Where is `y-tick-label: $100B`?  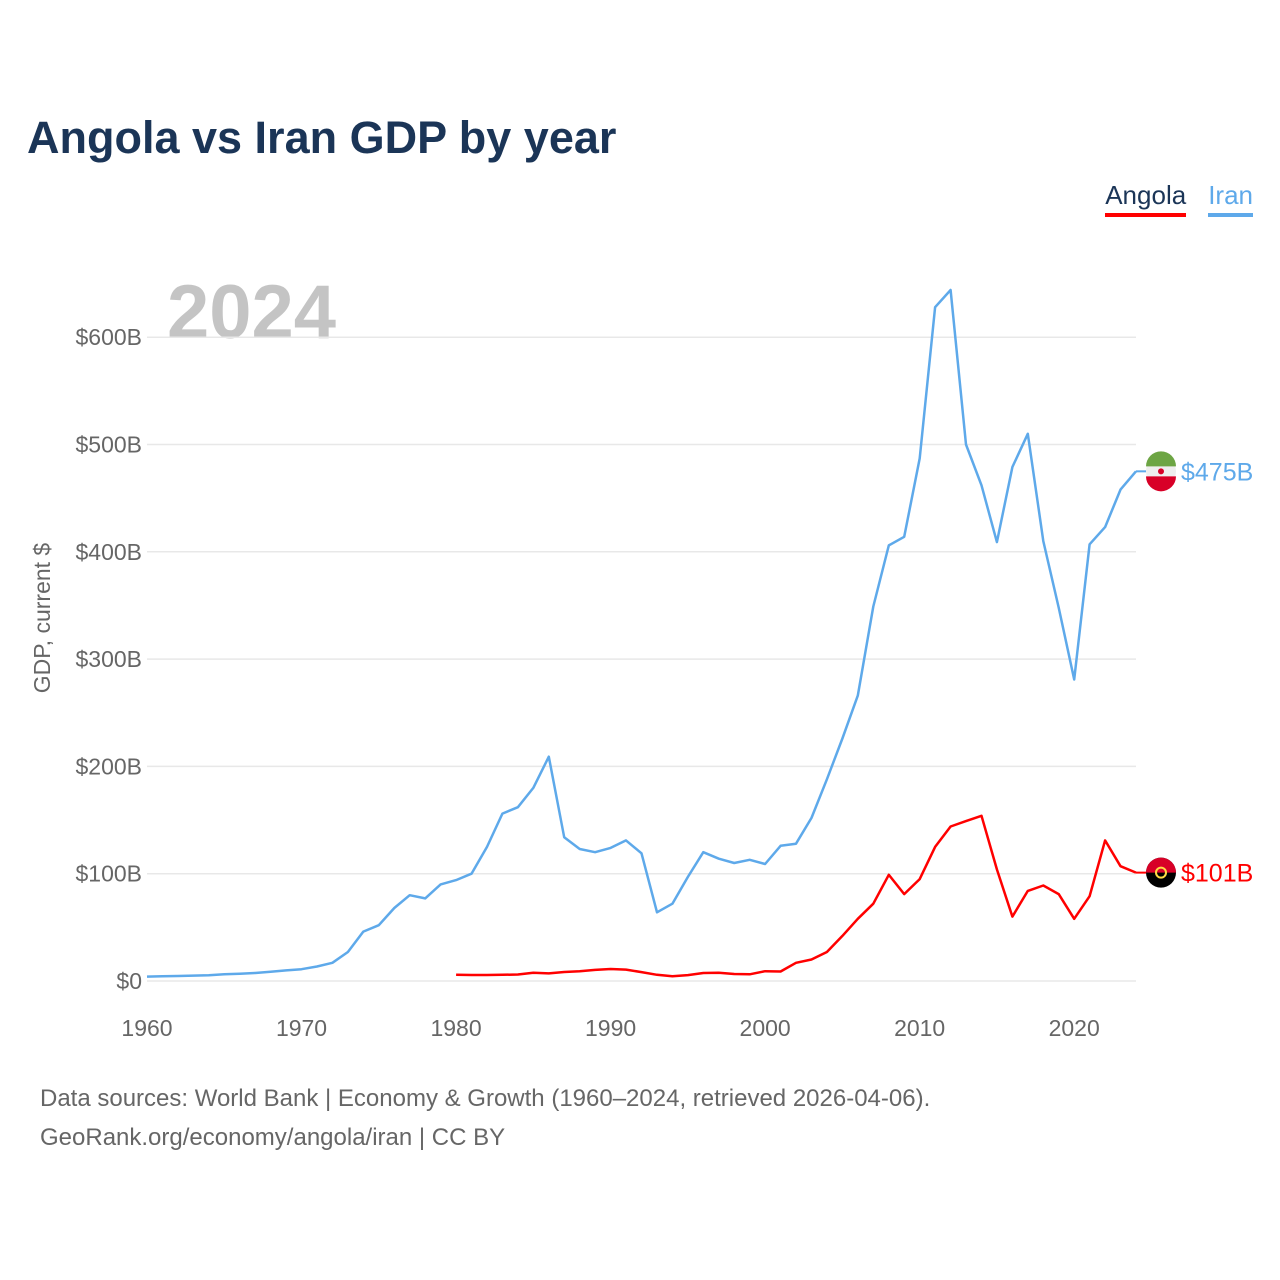 y-tick-label: $100B is located at coordinates (108, 874).